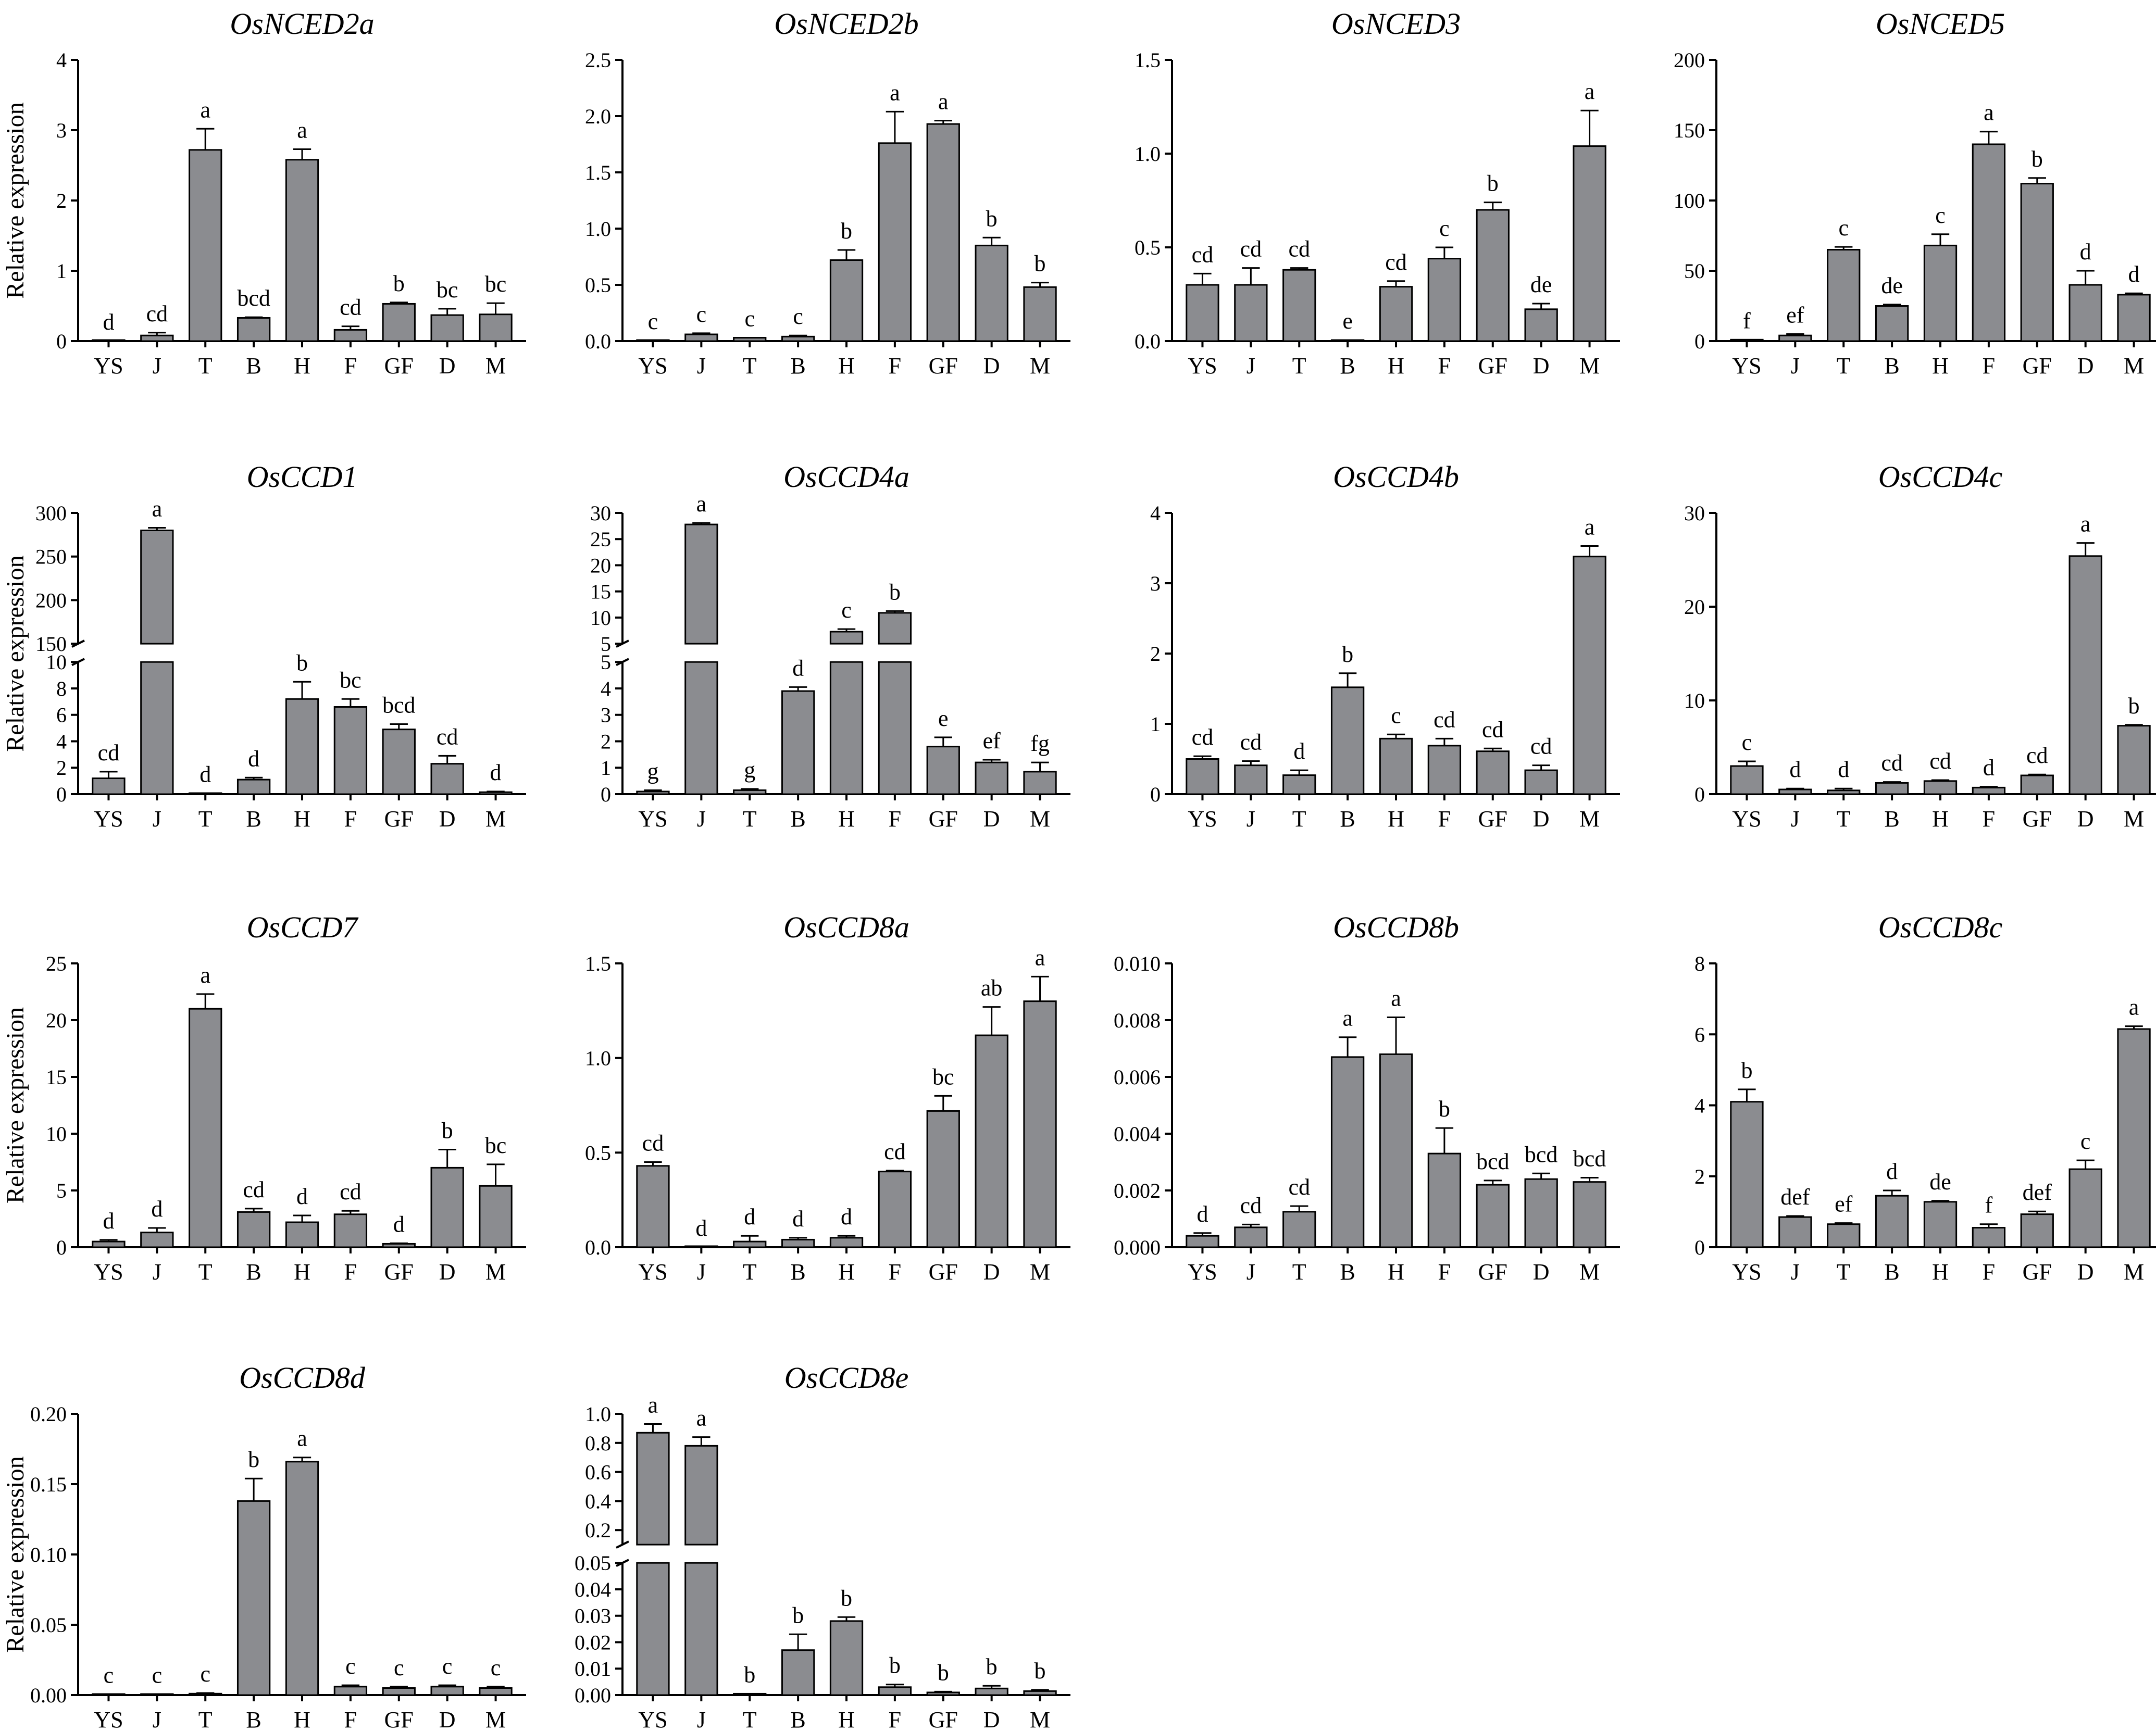 The image size is (2156, 1731). What do you see at coordinates (598, 1472) in the screenshot?
I see `y-tick-label: 0.6` at bounding box center [598, 1472].